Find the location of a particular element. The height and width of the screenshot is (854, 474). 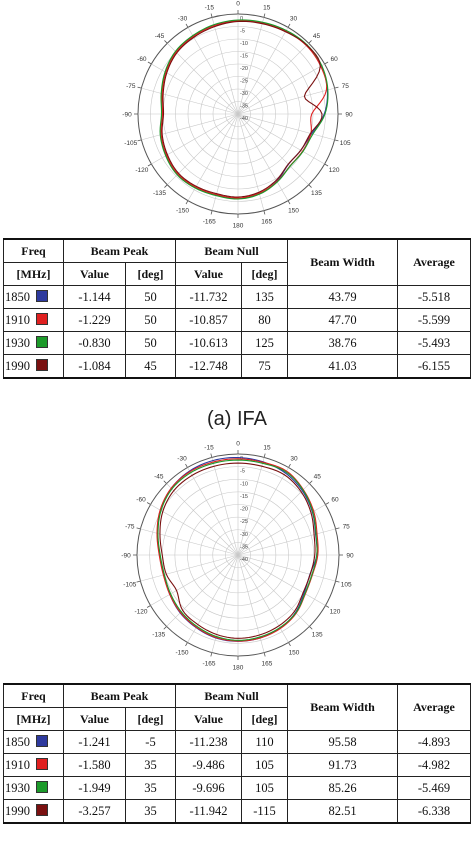

peak-value-cell: -1.144 is located at coordinates (94, 297).